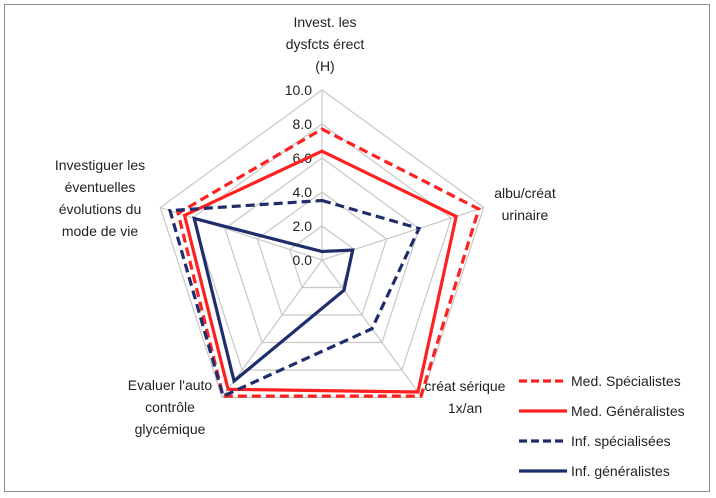 Image resolution: width=716 pixels, height=498 pixels. I want to click on axis-label-1: Invest. les dysfcts érect (H), so click(325, 44).